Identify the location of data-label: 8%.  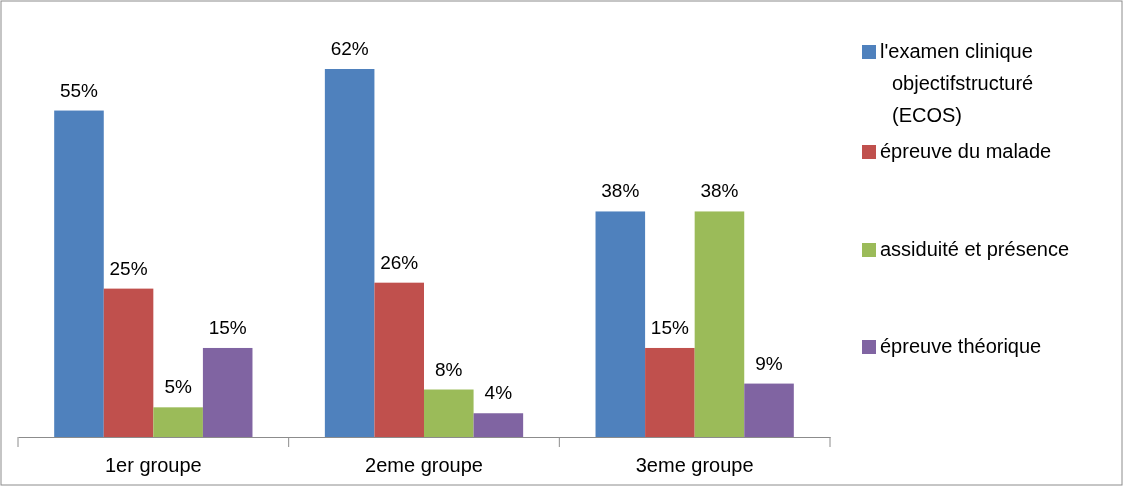
(449, 369).